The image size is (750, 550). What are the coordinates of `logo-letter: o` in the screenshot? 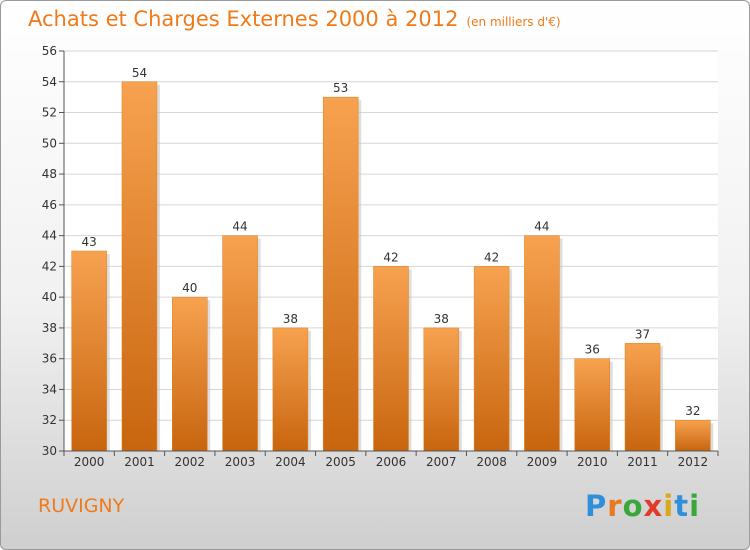 It's located at (633, 506).